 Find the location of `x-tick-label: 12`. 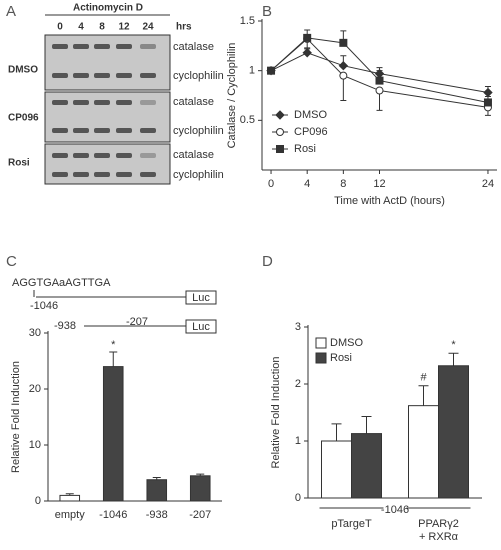

x-tick-label: 12 is located at coordinates (379, 184).